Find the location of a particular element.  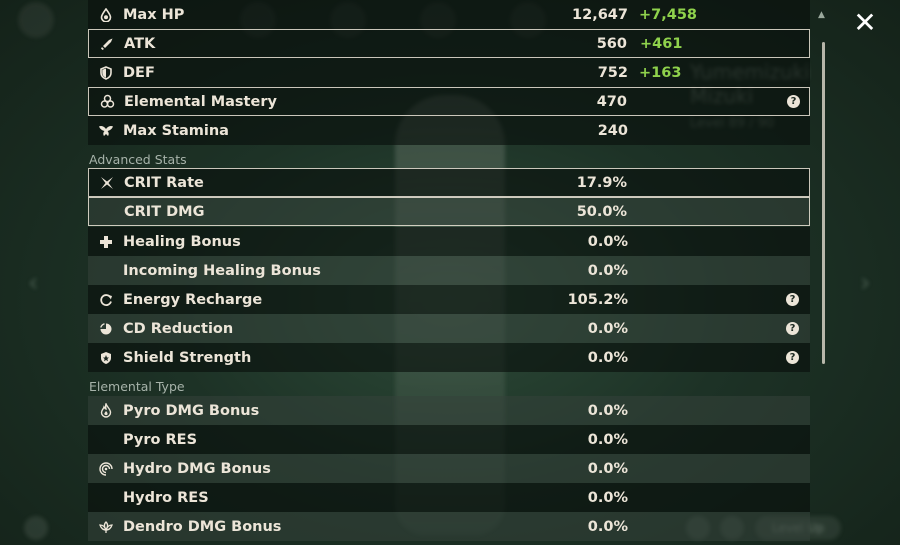

stat-label: DEF is located at coordinates (139, 72).